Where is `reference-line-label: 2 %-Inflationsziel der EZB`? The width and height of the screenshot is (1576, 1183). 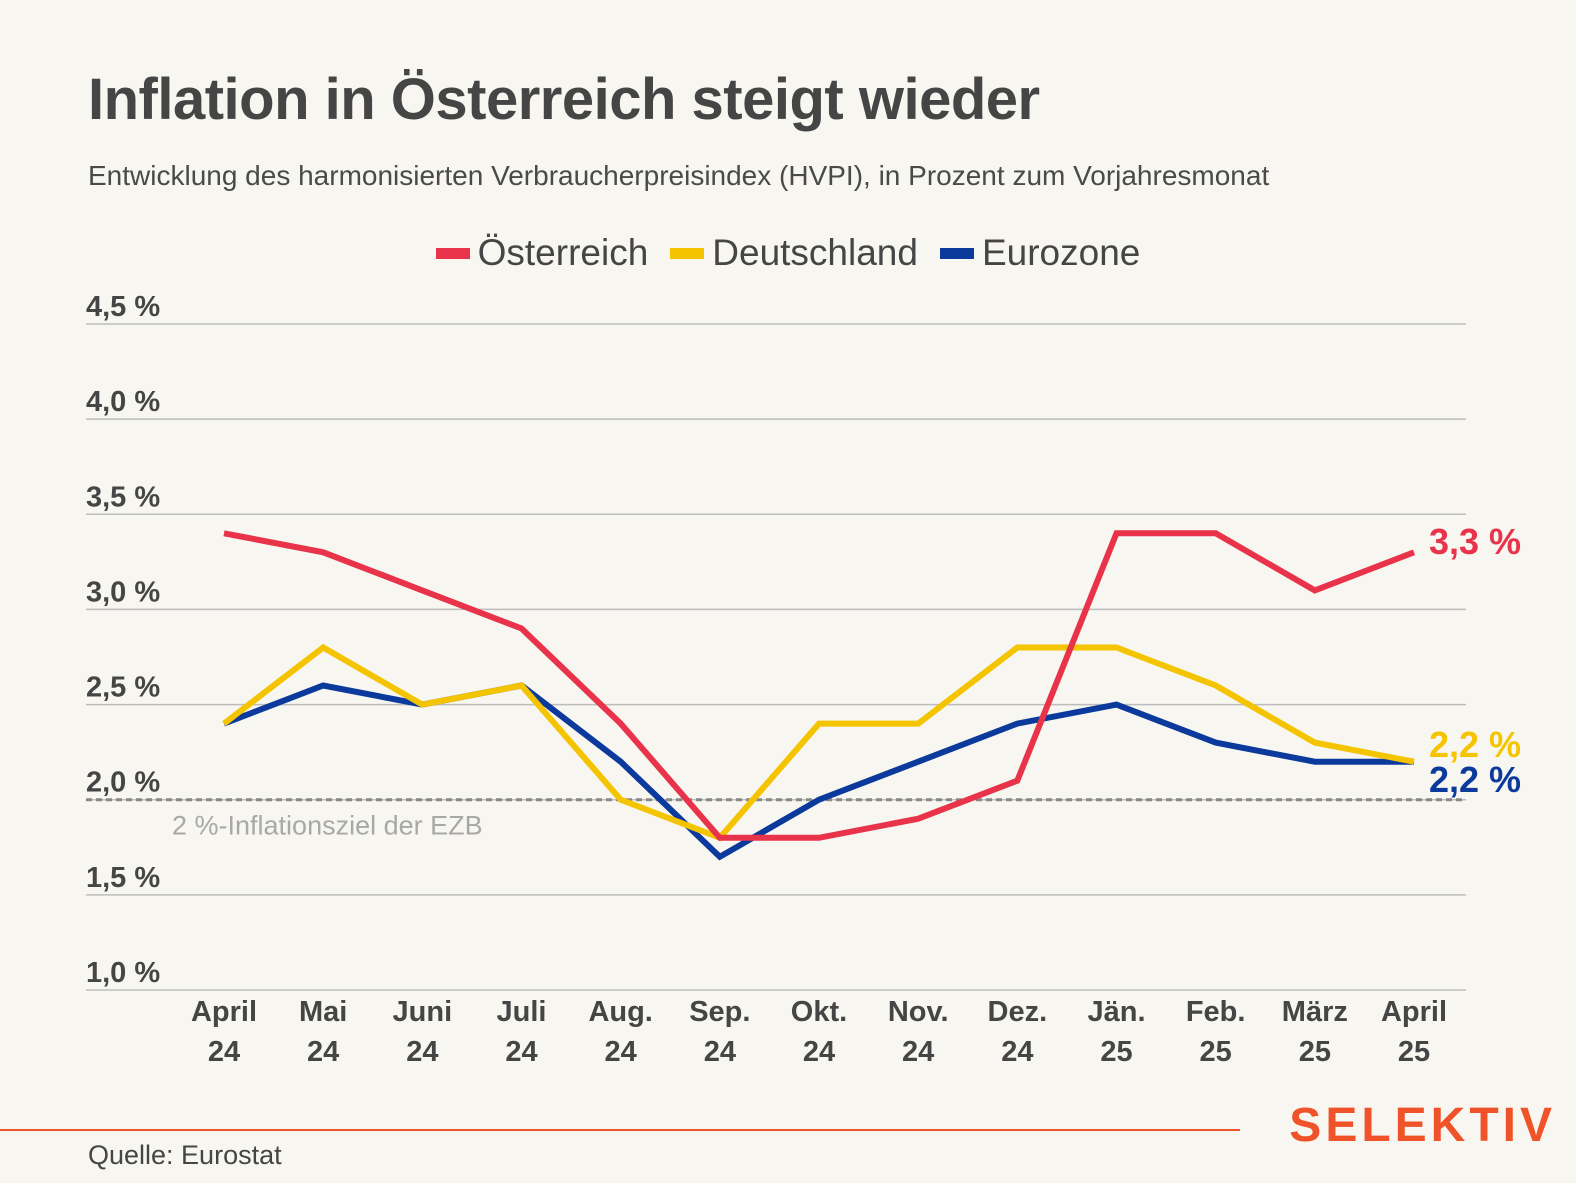 reference-line-label: 2 %-Inflationsziel der EZB is located at coordinates (327, 826).